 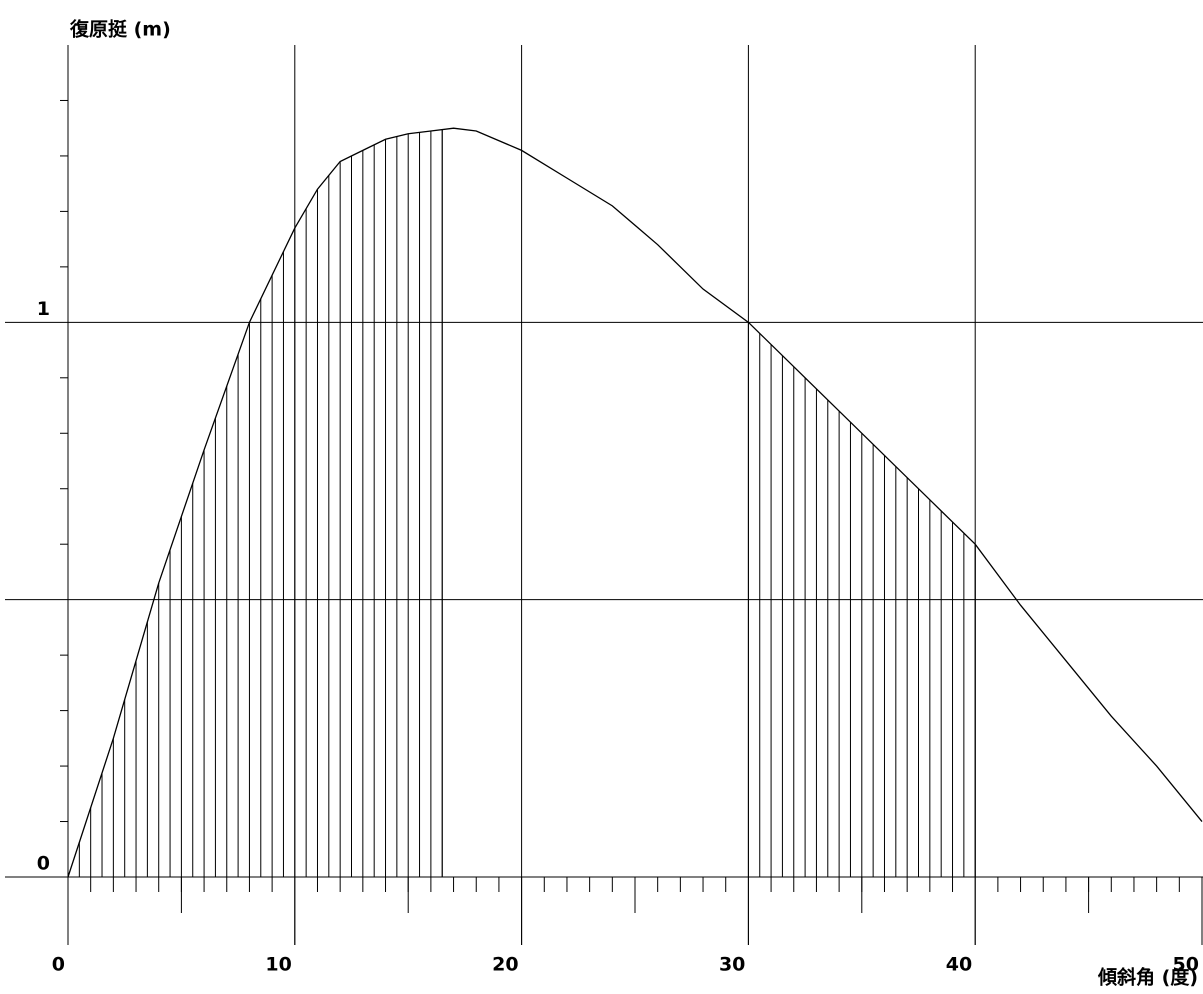 What do you see at coordinates (43, 864) in the screenshot?
I see `y-tick-label: 0` at bounding box center [43, 864].